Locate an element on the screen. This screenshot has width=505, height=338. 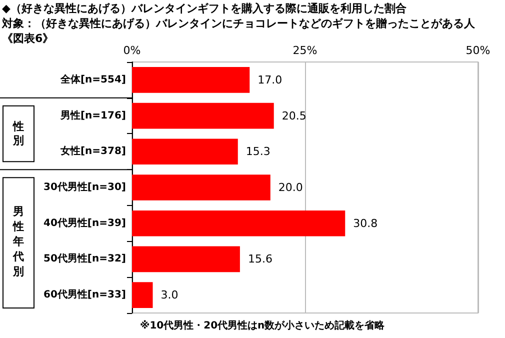
chart-title: ◆（好きな異性にあげる）バレンタインギフトを購入する際に通販を利用した割合 is located at coordinates (205, 8).